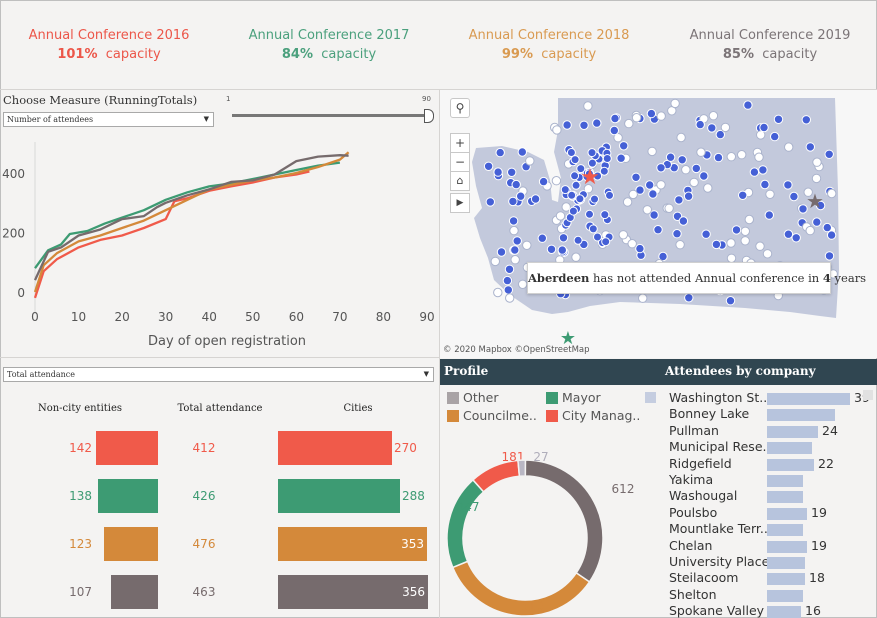  What do you see at coordinates (770, 45) in the screenshot?
I see `kpi-2019: Annual Conference 2019 85% capacity` at bounding box center [770, 45].